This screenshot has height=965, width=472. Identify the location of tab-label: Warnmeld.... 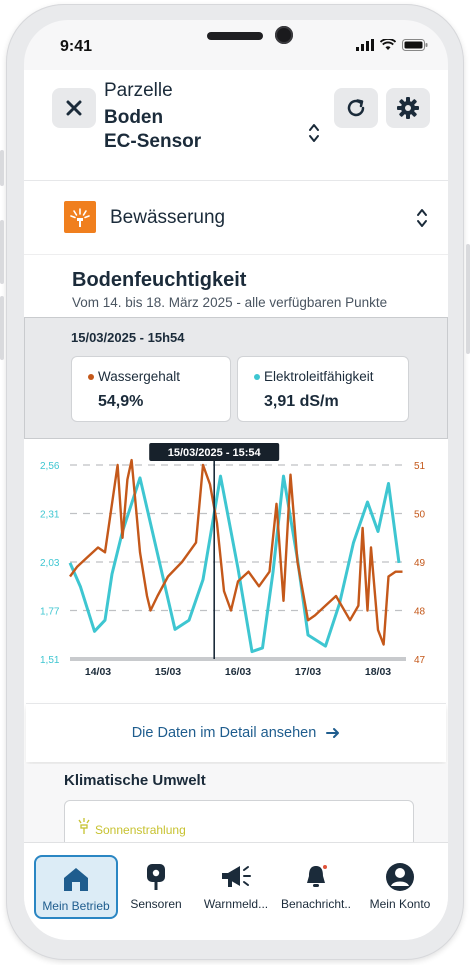
(236, 904).